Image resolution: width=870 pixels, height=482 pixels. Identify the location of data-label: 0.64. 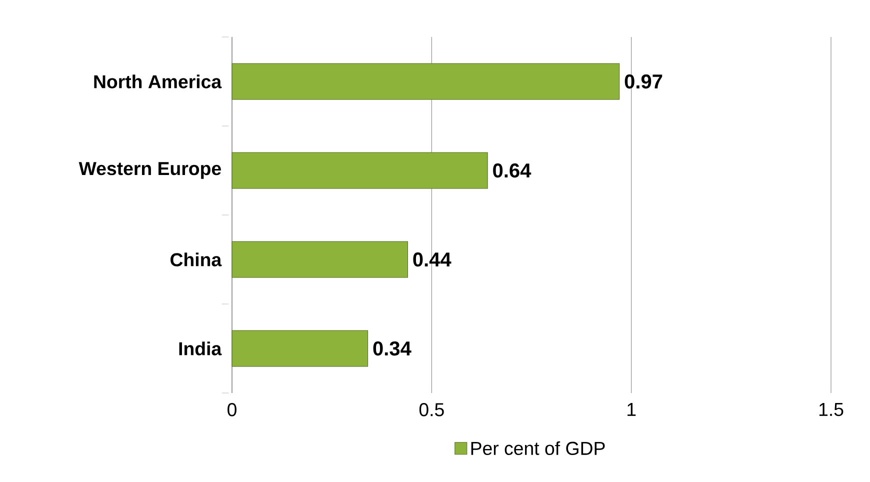
(512, 170).